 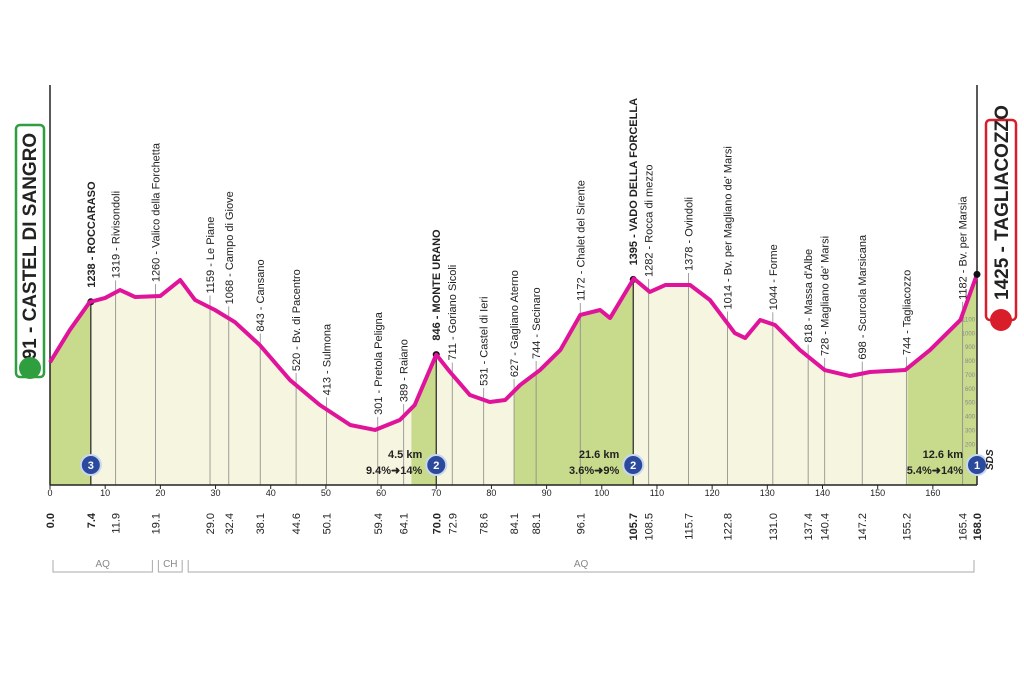 What do you see at coordinates (634, 182) in the screenshot?
I see `waypoint-label: 1395 - VADO DELLA FORCELLA` at bounding box center [634, 182].